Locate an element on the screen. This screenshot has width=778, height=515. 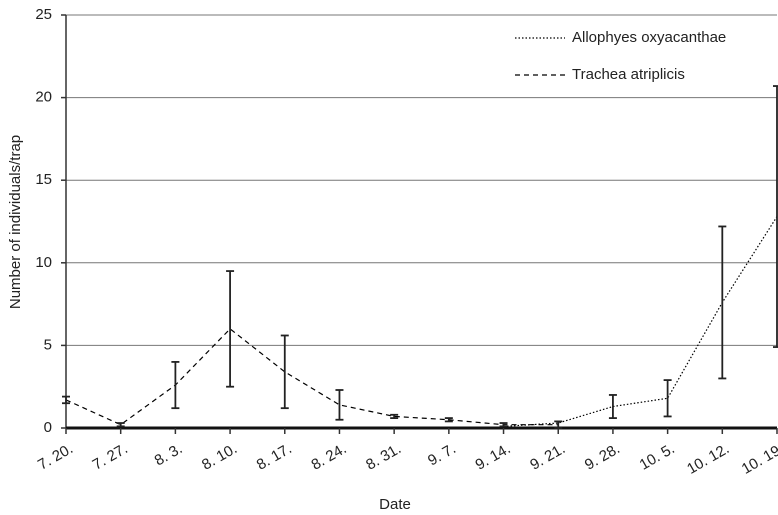
legend-label: Allophyes oxyacanthae is located at coordinates (649, 37).